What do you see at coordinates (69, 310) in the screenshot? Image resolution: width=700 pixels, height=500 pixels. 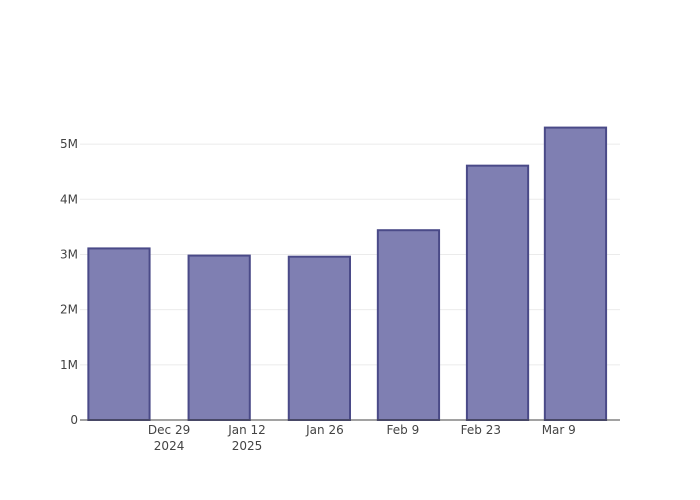 I see `y-tick-label: 2M` at bounding box center [69, 310].